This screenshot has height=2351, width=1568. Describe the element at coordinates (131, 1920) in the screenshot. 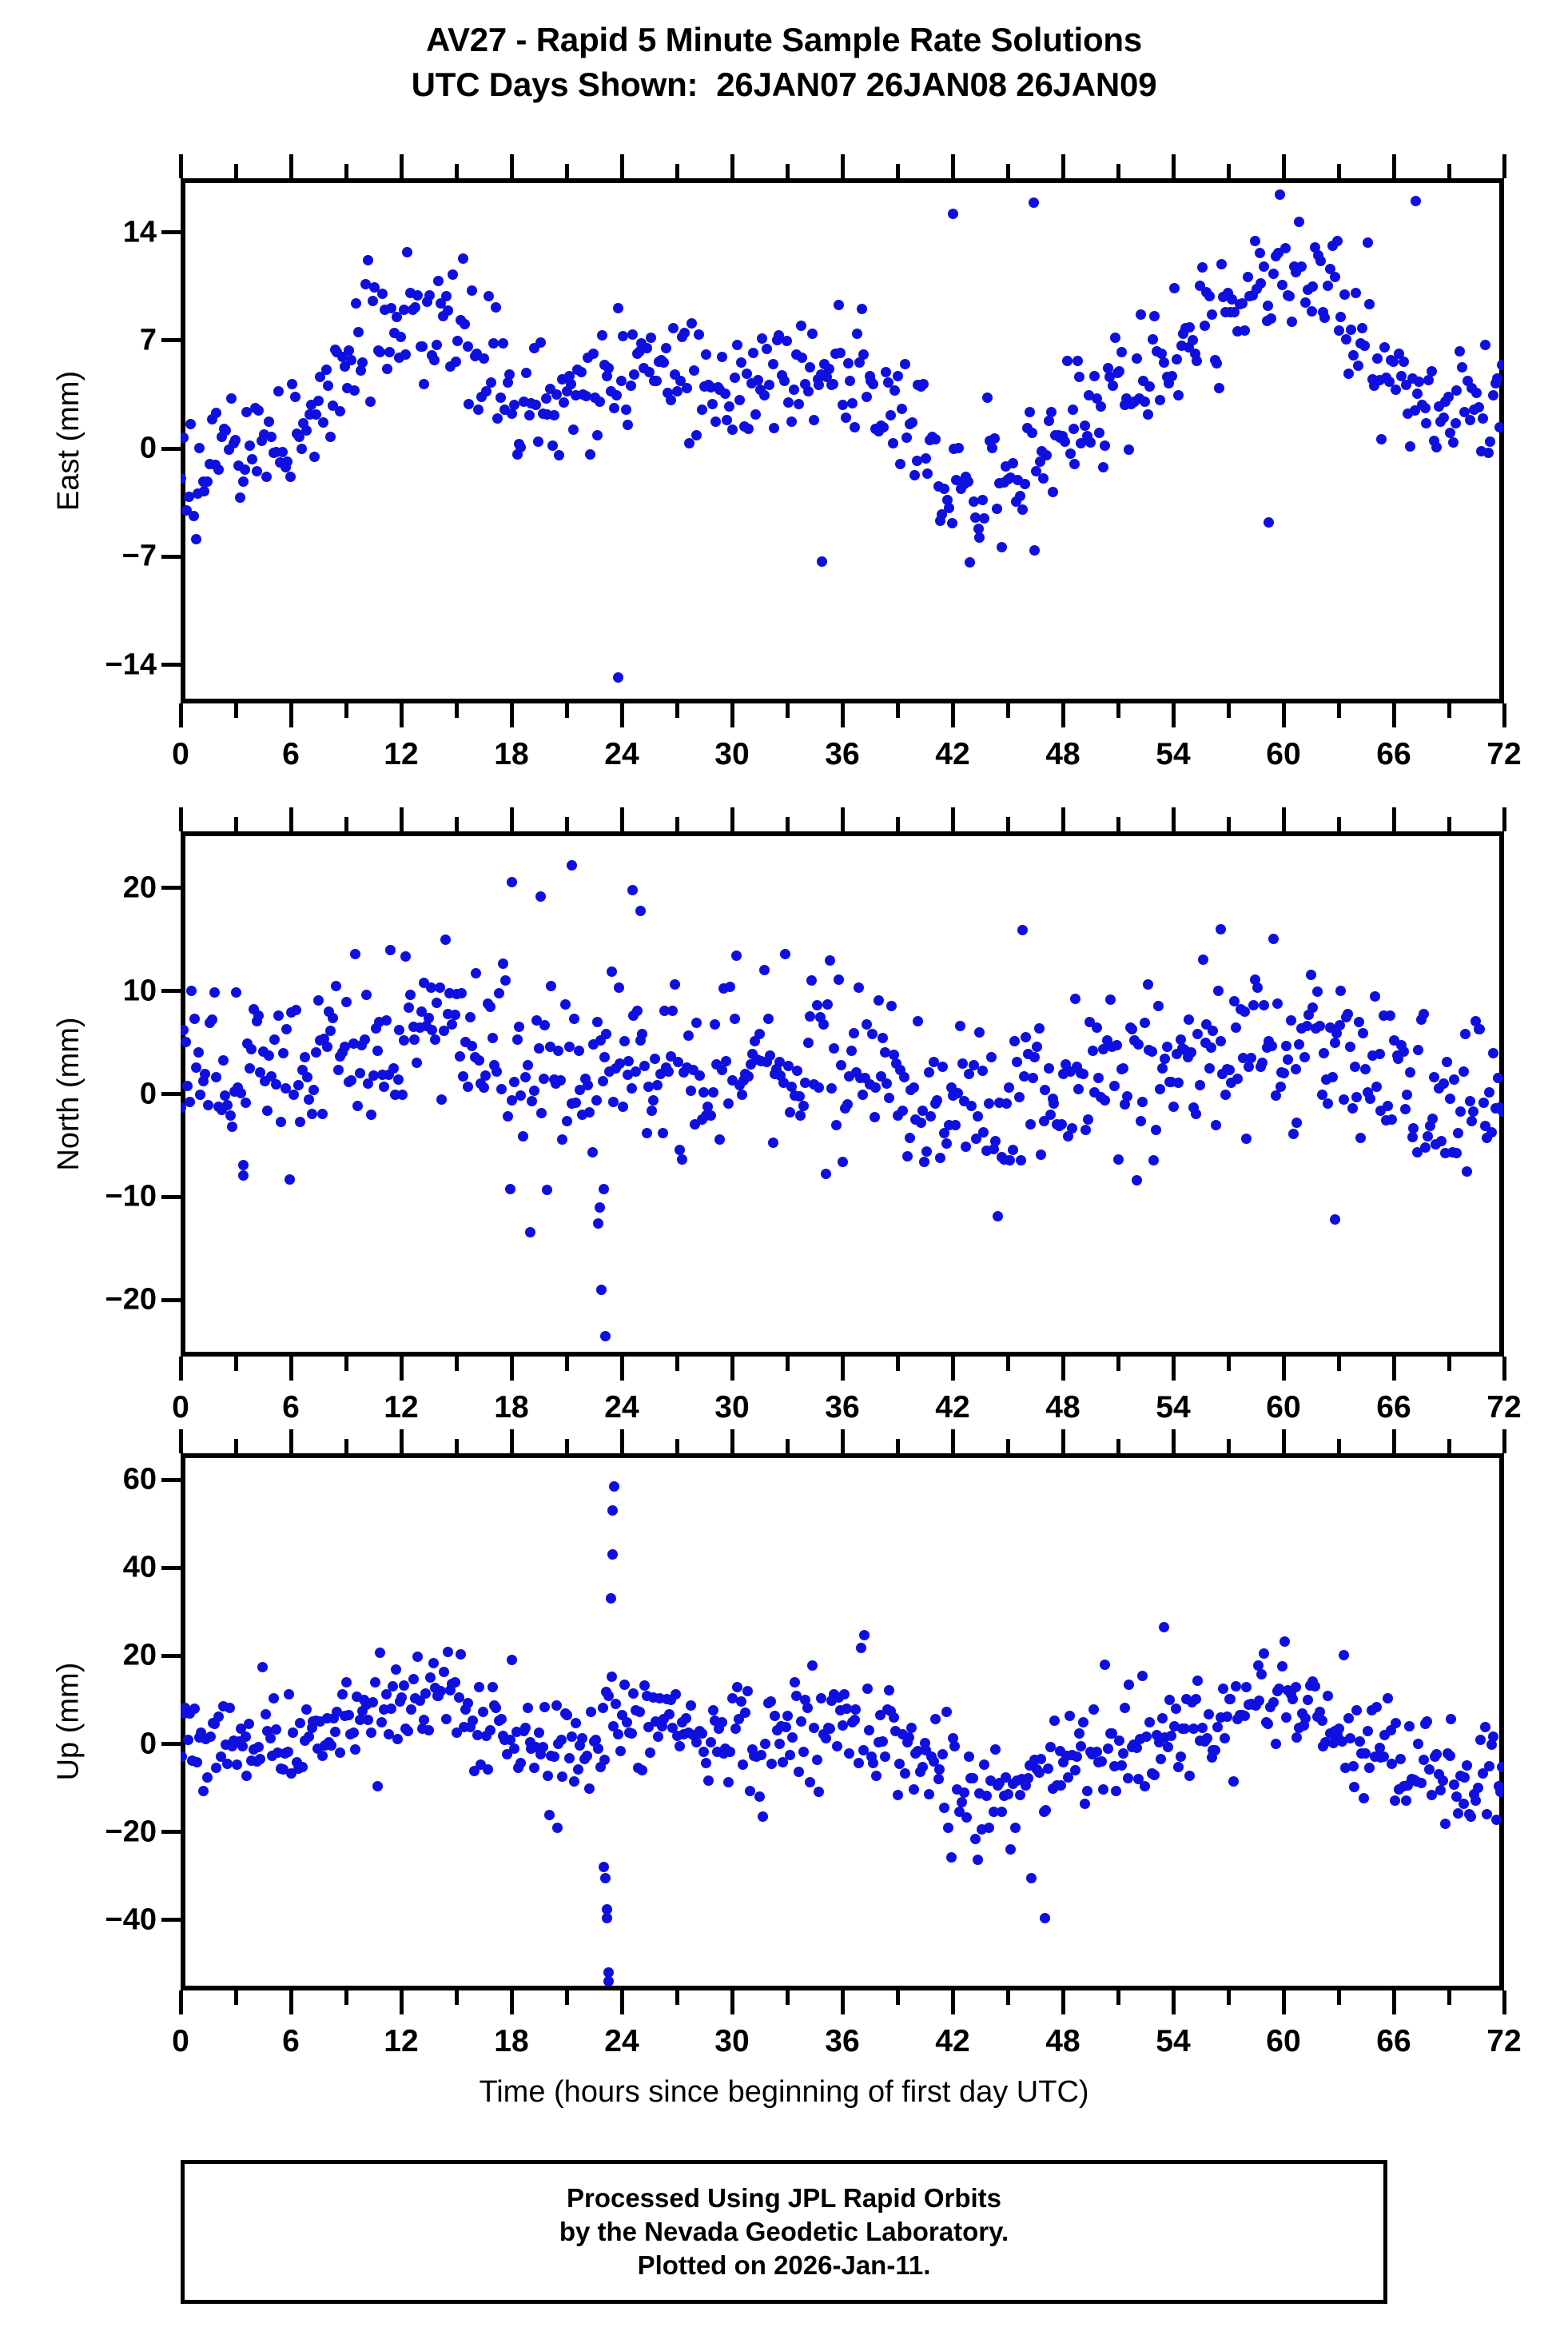

I see `y-tick-label-up-5: −40` at that location.